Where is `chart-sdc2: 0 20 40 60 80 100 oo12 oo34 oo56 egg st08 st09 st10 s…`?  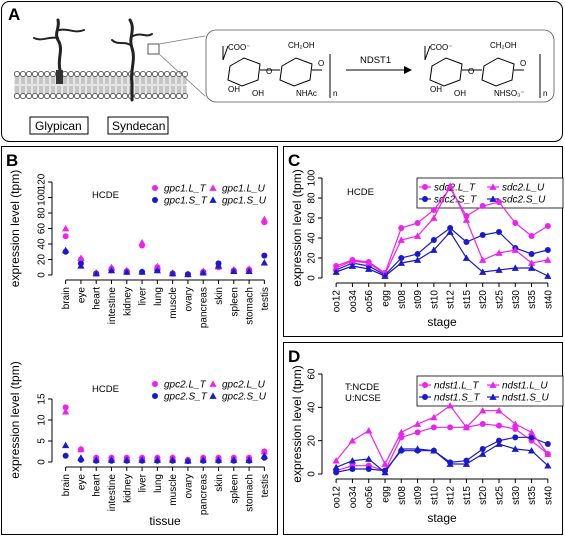
chart-sdc2: 0 20 40 60 80 100 oo12 oo34 oo56 egg st08 st09 st10 s… is located at coordinates (427, 249).